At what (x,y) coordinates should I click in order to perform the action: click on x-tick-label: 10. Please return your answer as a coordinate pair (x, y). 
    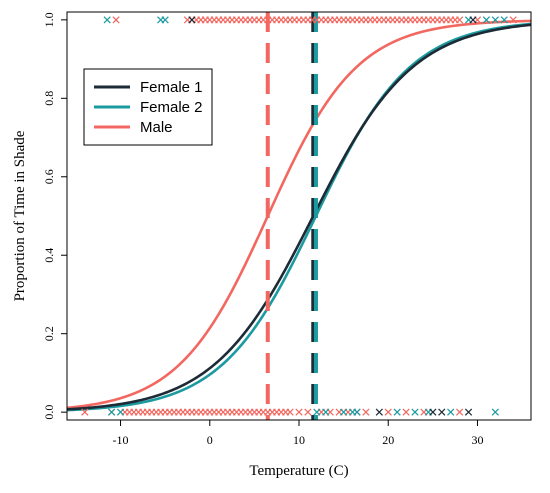
    Looking at the image, I should click on (299, 440).